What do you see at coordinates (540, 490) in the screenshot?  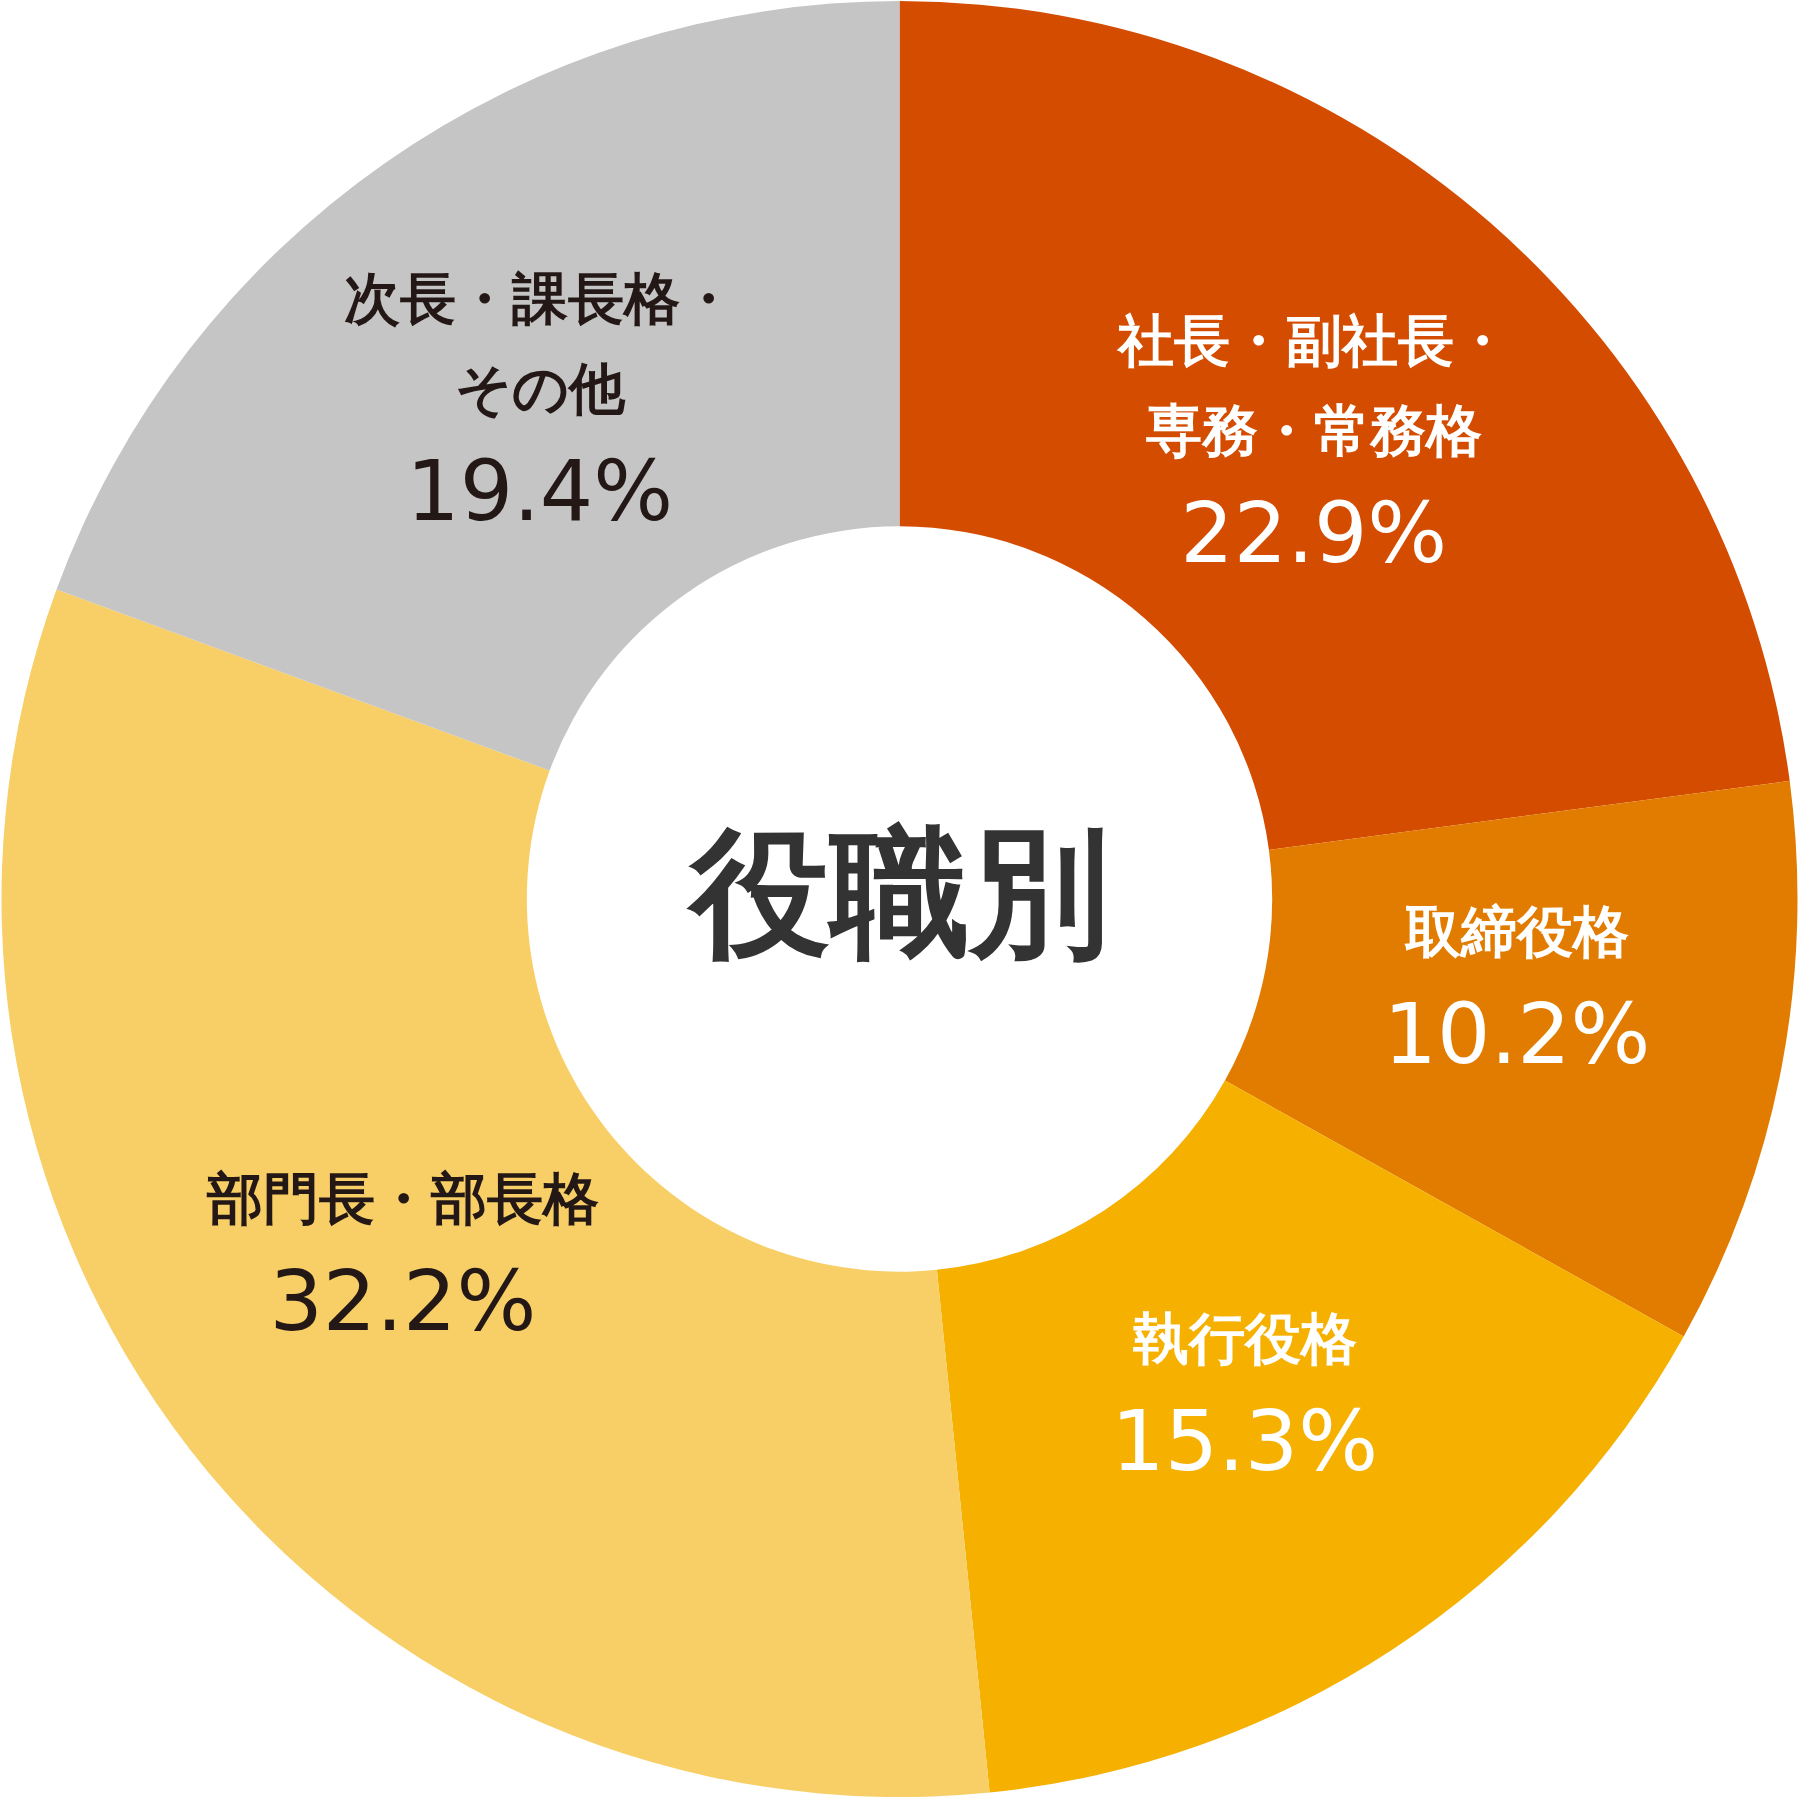 I see `data-label: 19.4%` at bounding box center [540, 490].